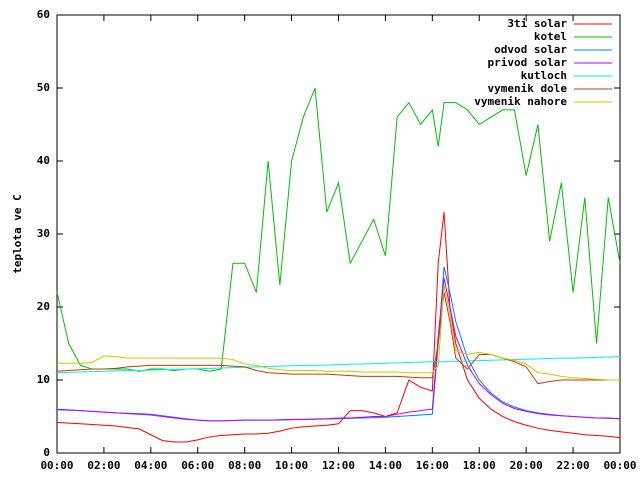 The image size is (640, 480). Describe the element at coordinates (17, 233) in the screenshot. I see `y-axis-label: teplota ve C` at that location.